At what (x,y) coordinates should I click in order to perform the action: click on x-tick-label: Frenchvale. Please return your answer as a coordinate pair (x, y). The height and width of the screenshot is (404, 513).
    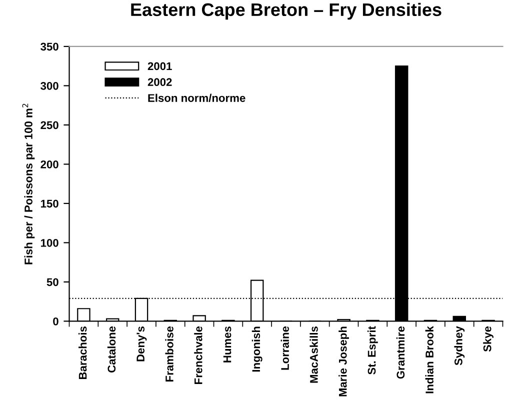
    Looking at the image, I should click on (198, 355).